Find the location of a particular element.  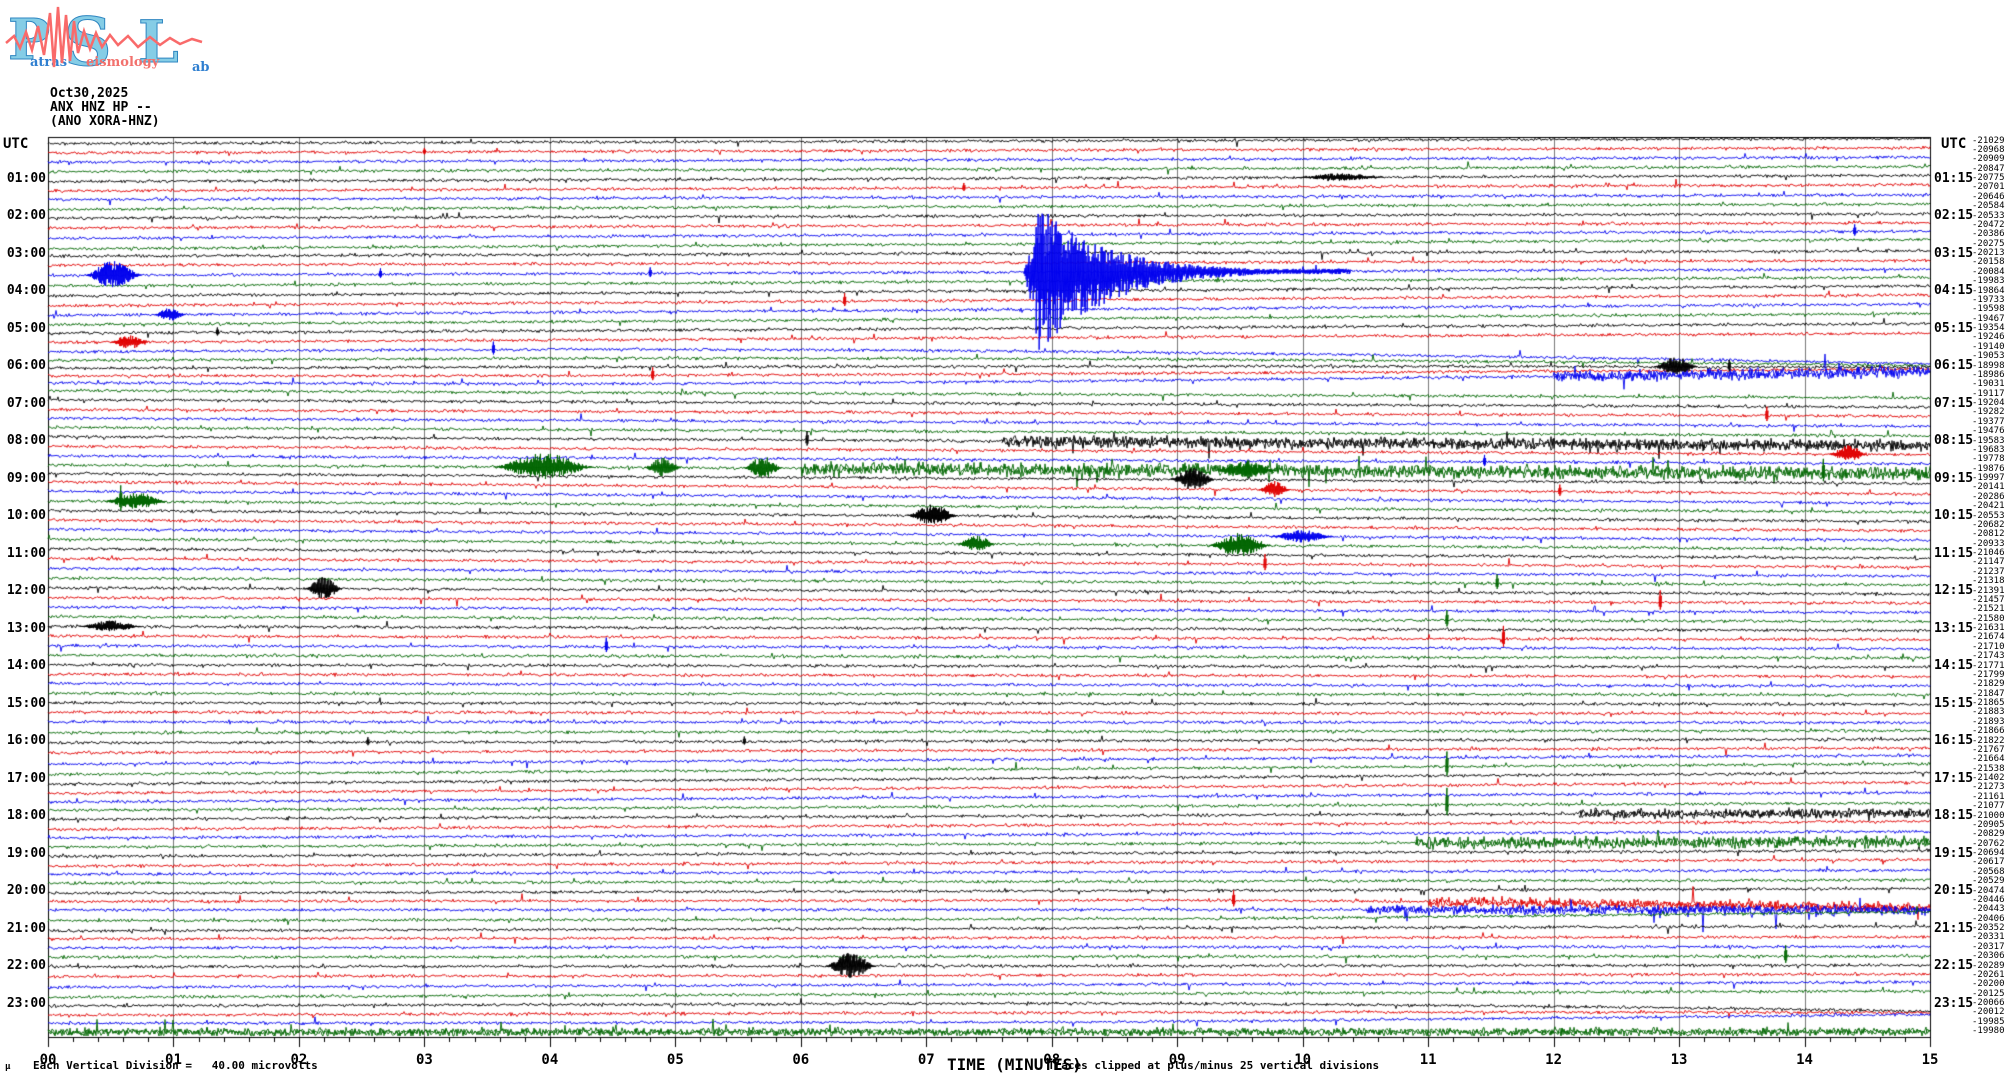

trace-offset-value: -18998 is located at coordinates (1988, 365).